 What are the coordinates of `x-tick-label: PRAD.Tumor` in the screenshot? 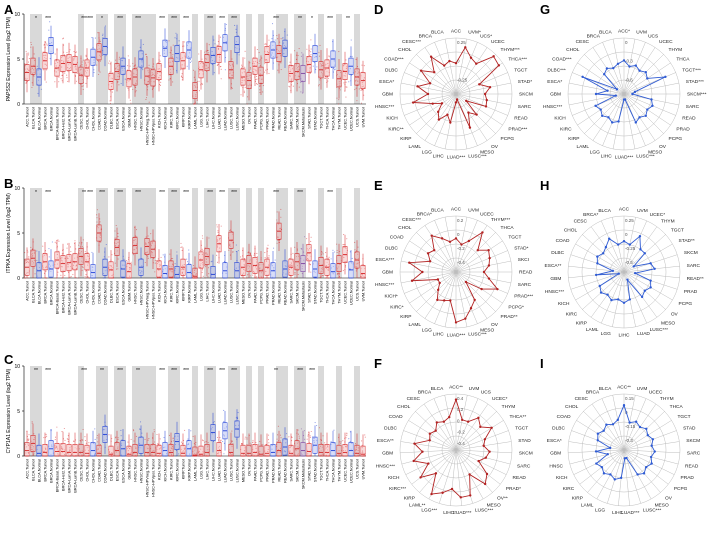 It's located at (268, 291).